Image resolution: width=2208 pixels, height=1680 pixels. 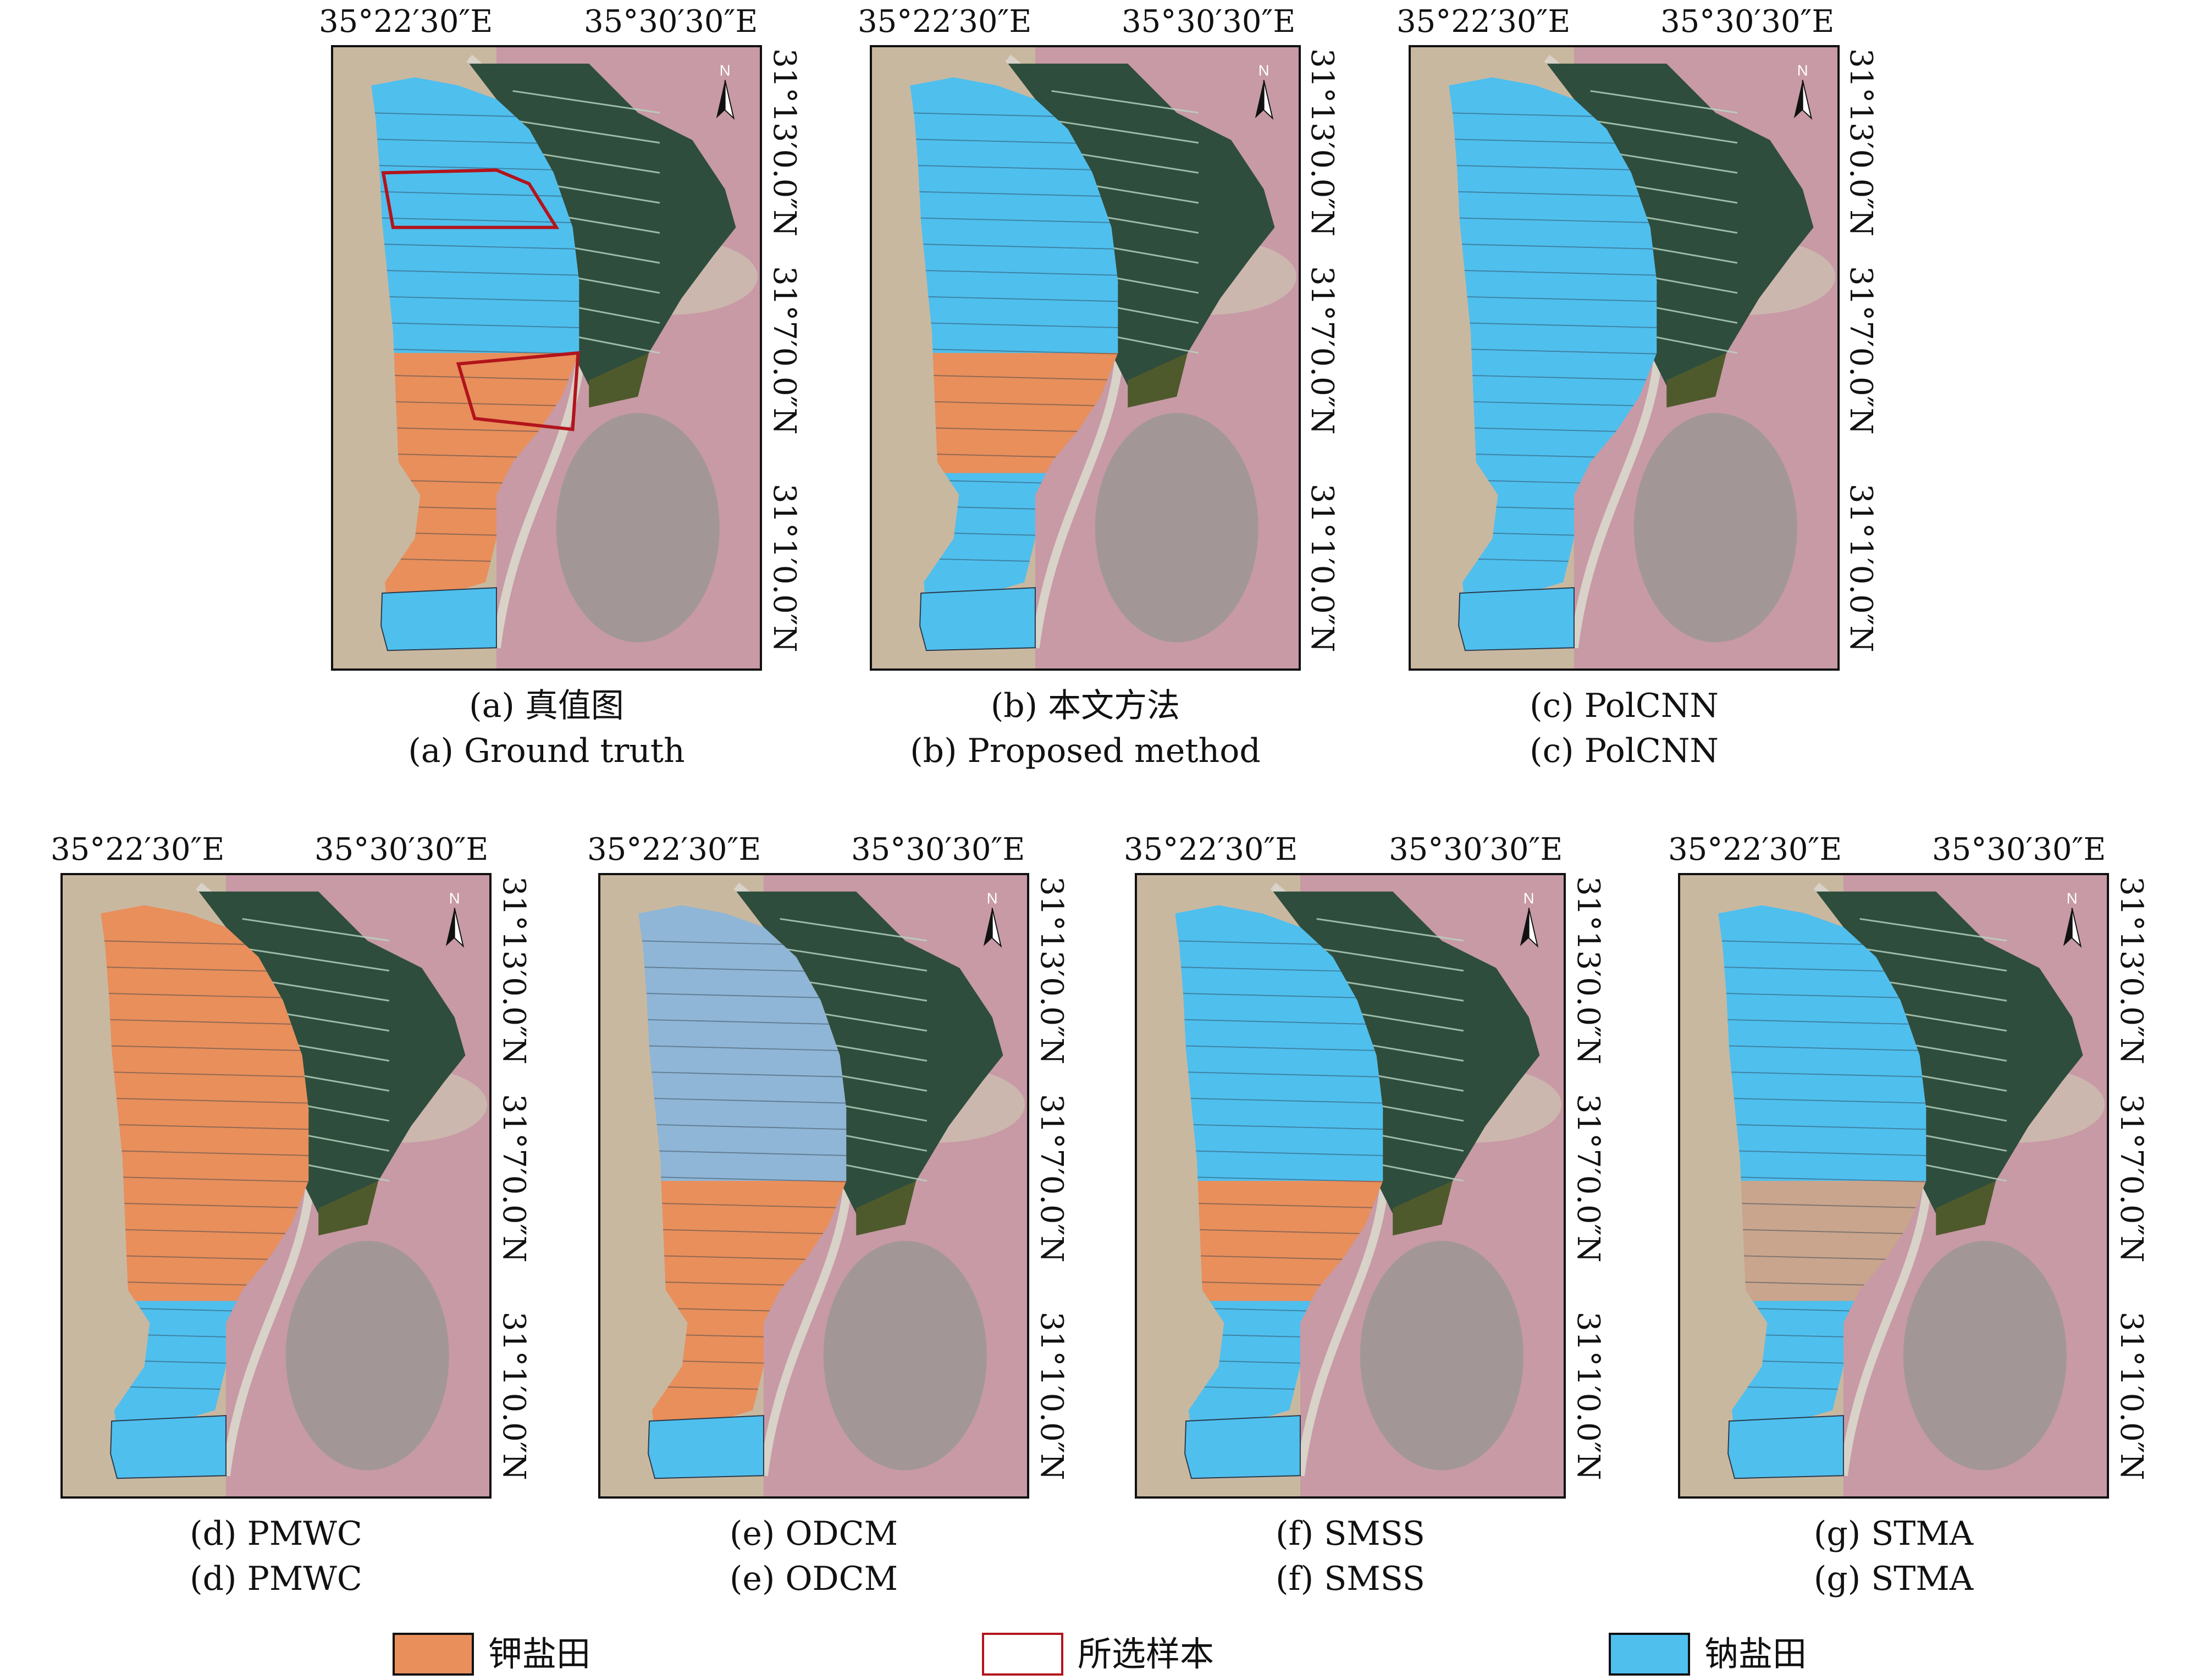 I want to click on legend-swatch-potash, so click(x=433, y=1654).